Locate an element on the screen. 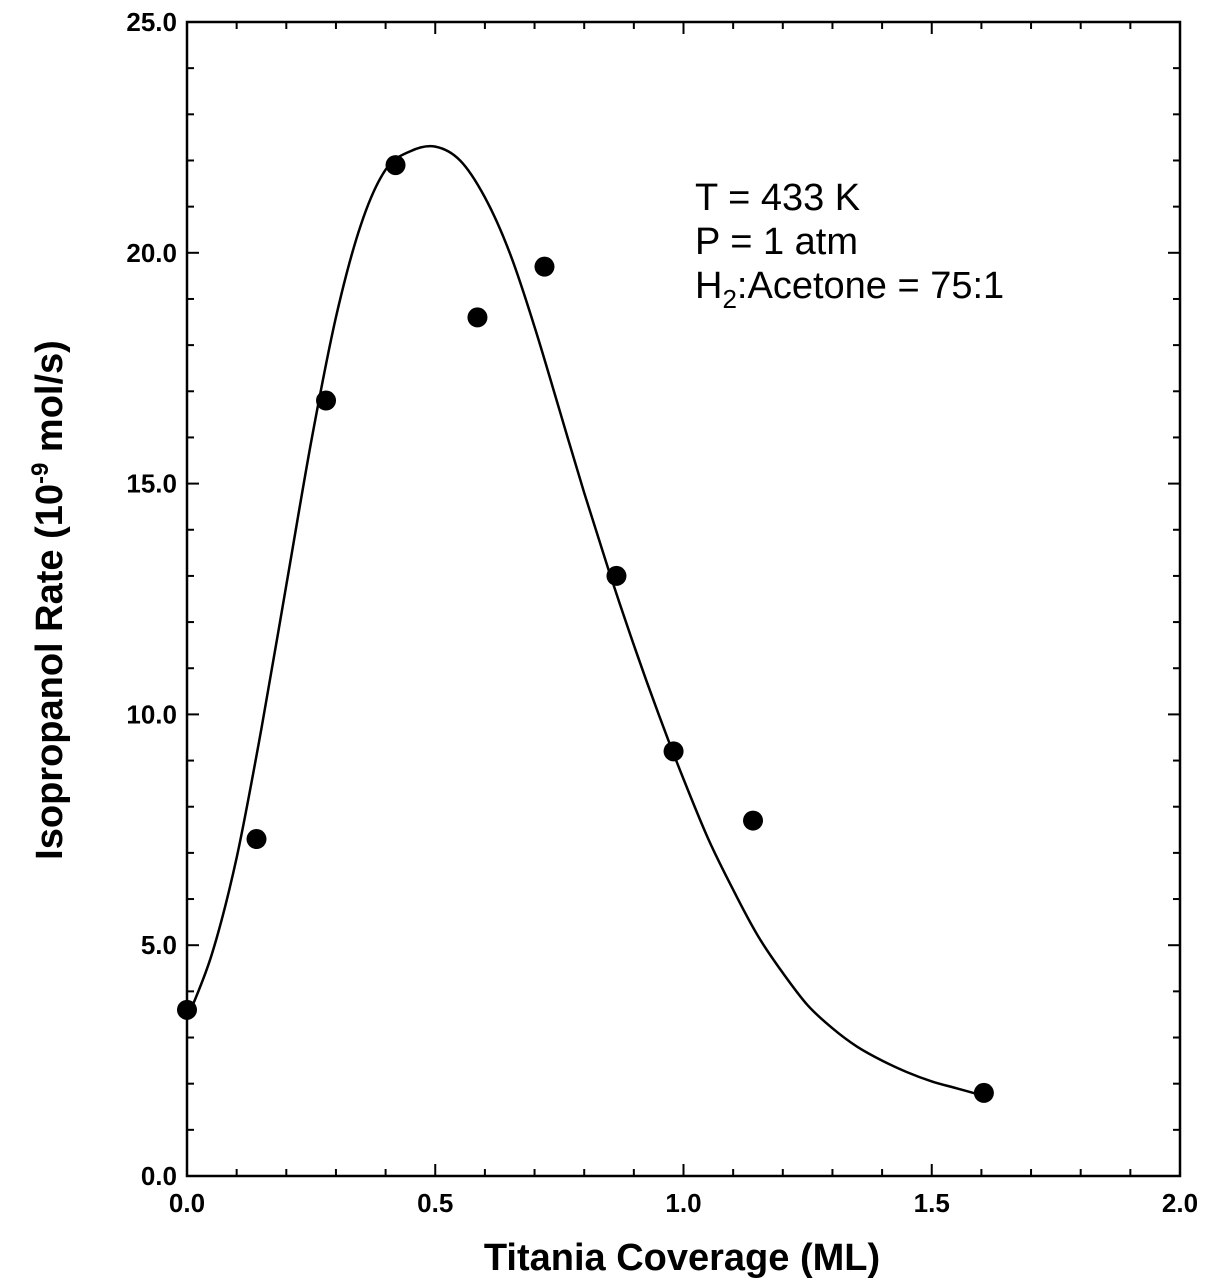  ratio-annotation-subscript: 2 is located at coordinates (729, 299).